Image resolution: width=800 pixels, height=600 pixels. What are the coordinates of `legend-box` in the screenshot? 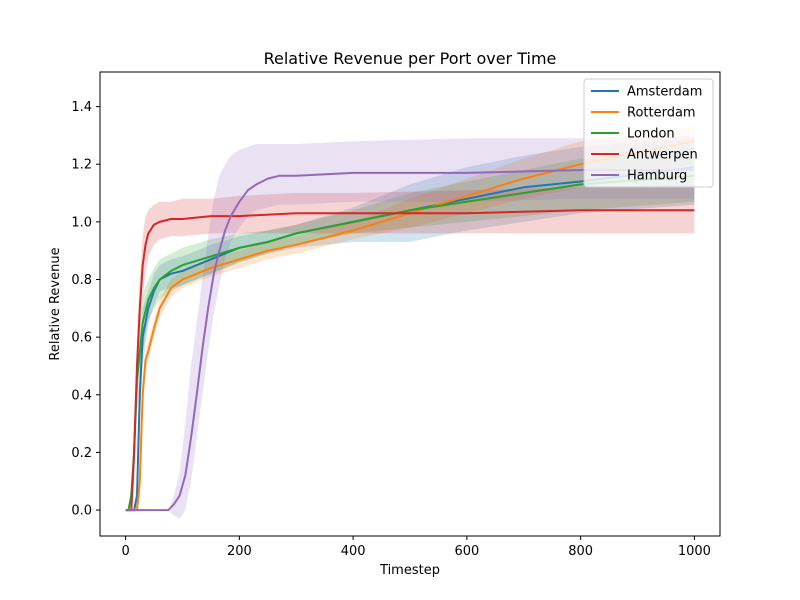 It's located at (648, 133).